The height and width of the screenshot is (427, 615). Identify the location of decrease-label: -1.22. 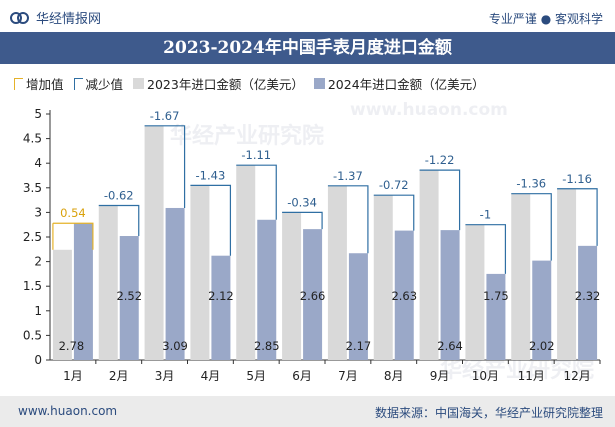
(440, 160).